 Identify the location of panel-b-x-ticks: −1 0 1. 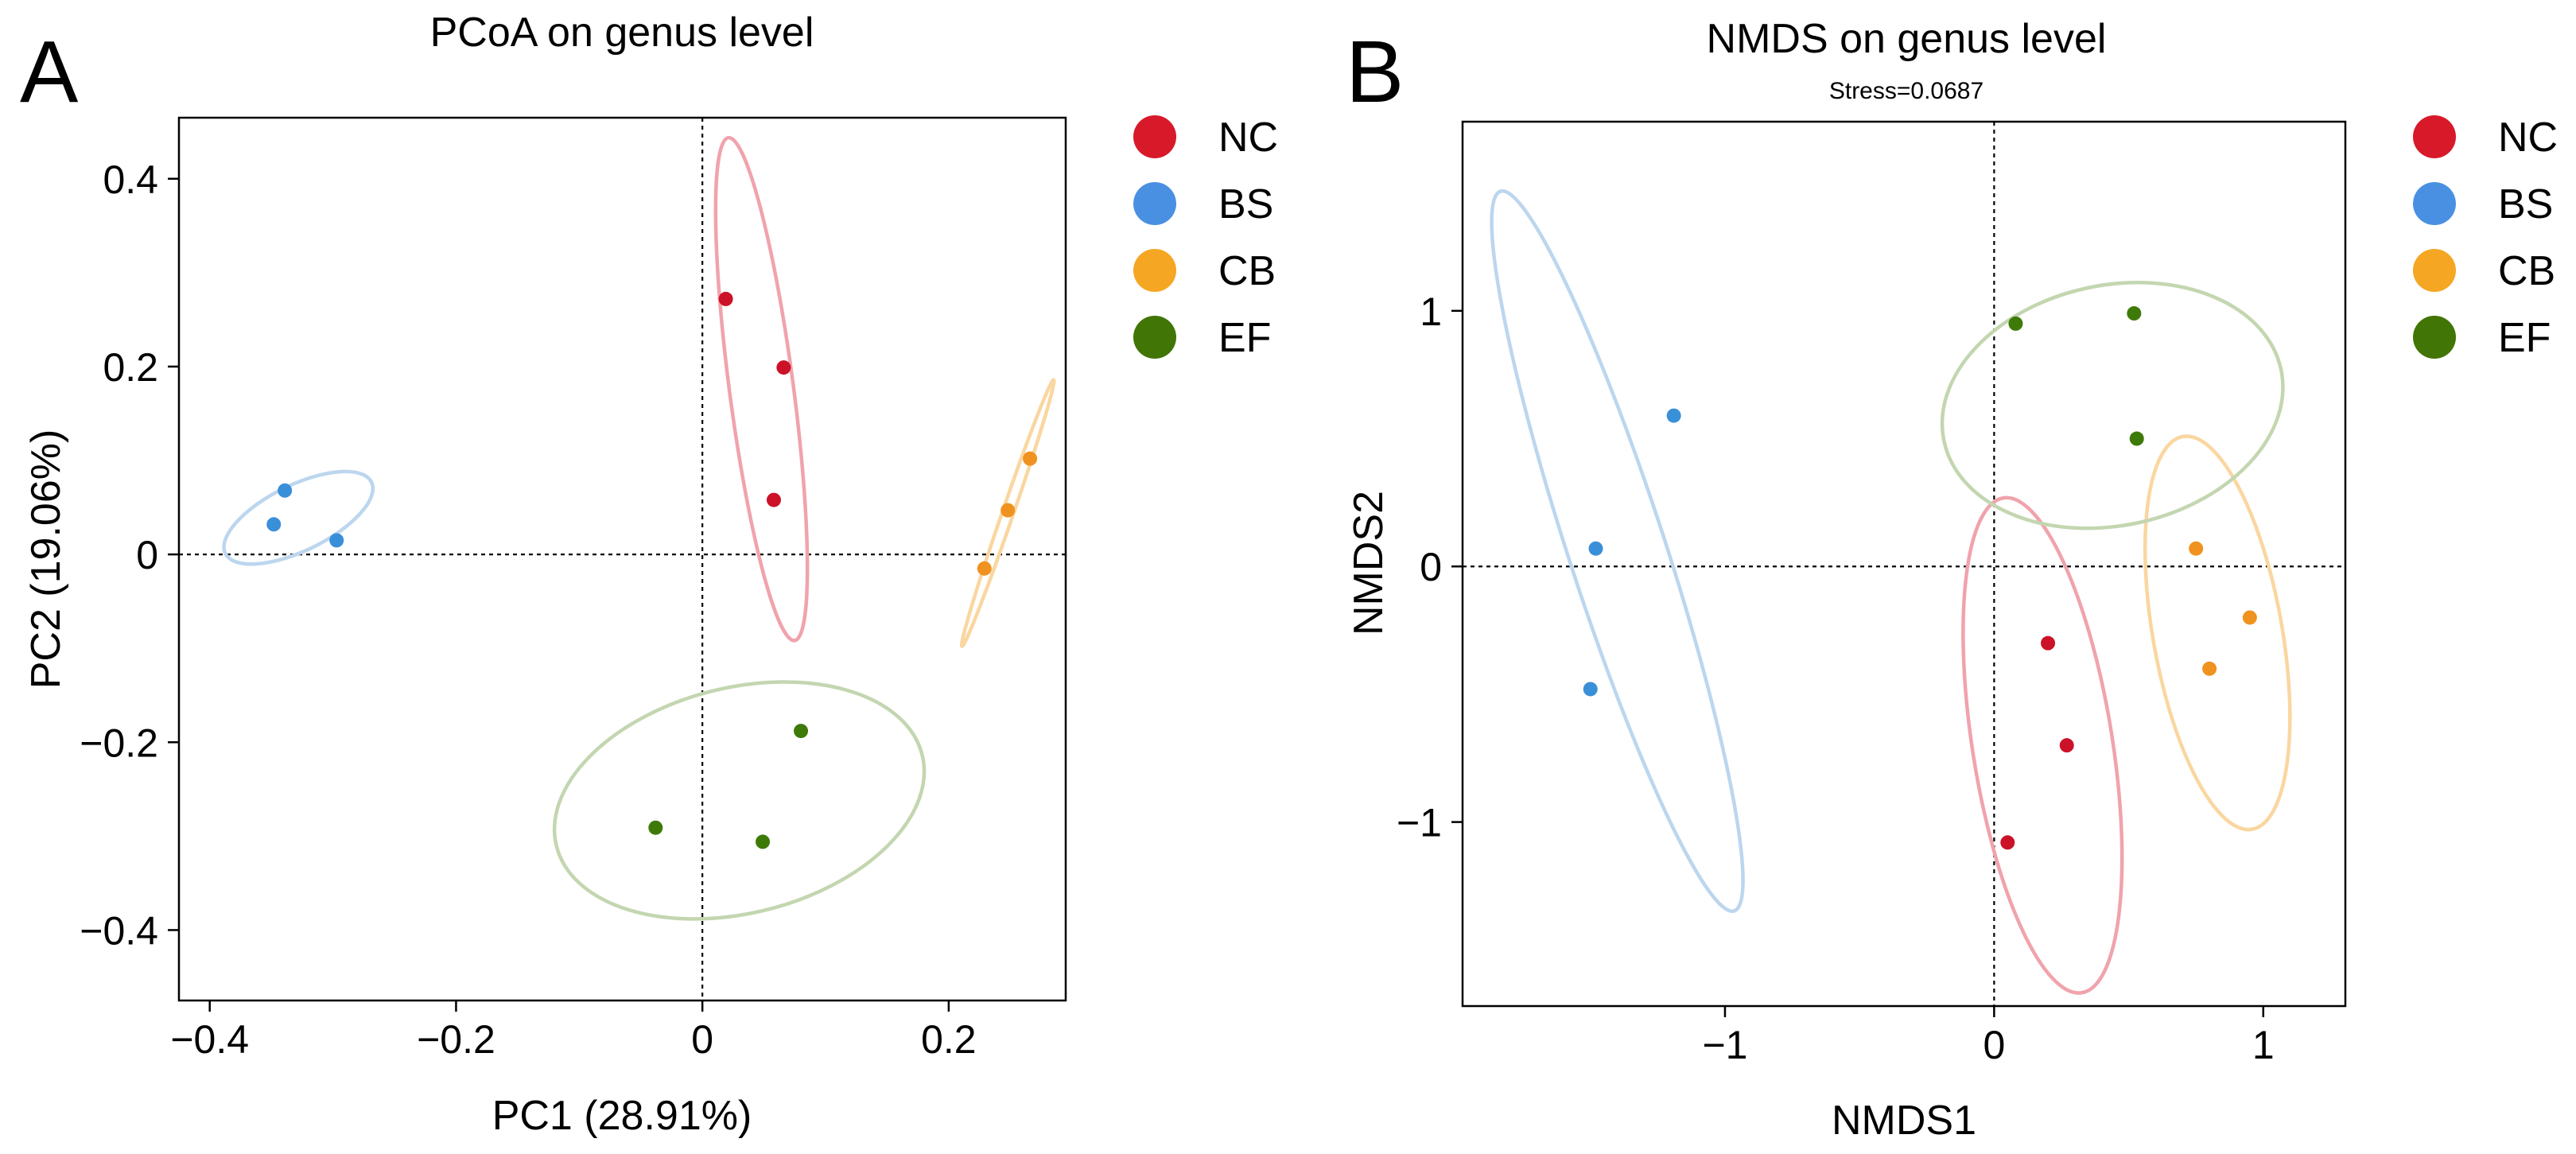
(1988, 1037).